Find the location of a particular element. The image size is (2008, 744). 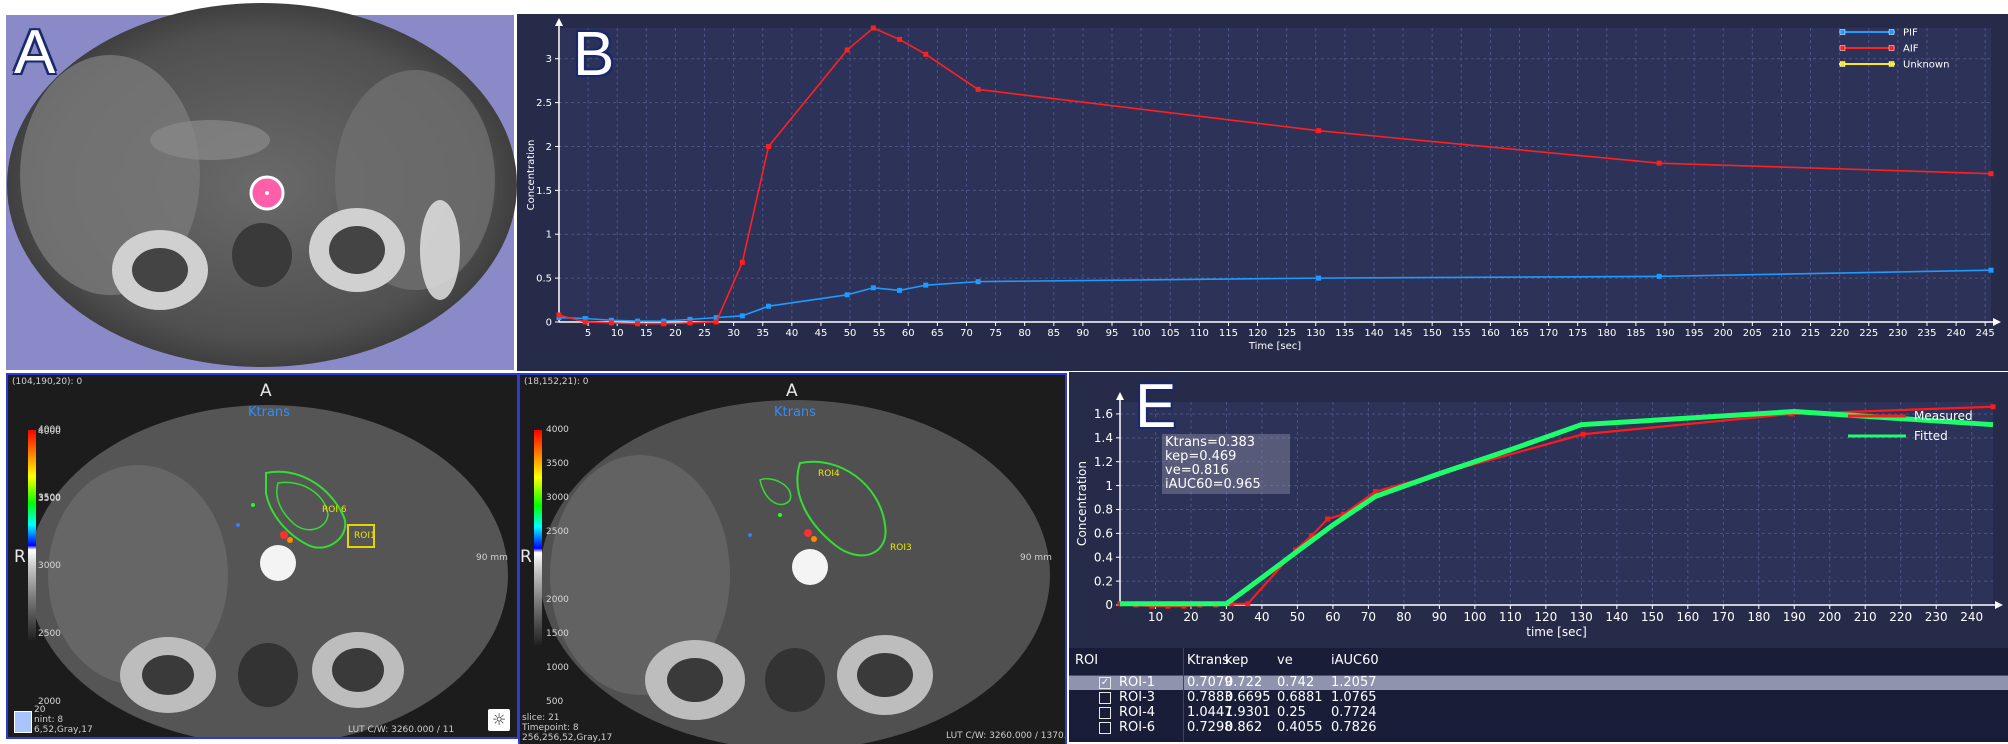

row-checkbox: ✓ is located at coordinates (1105, 683).